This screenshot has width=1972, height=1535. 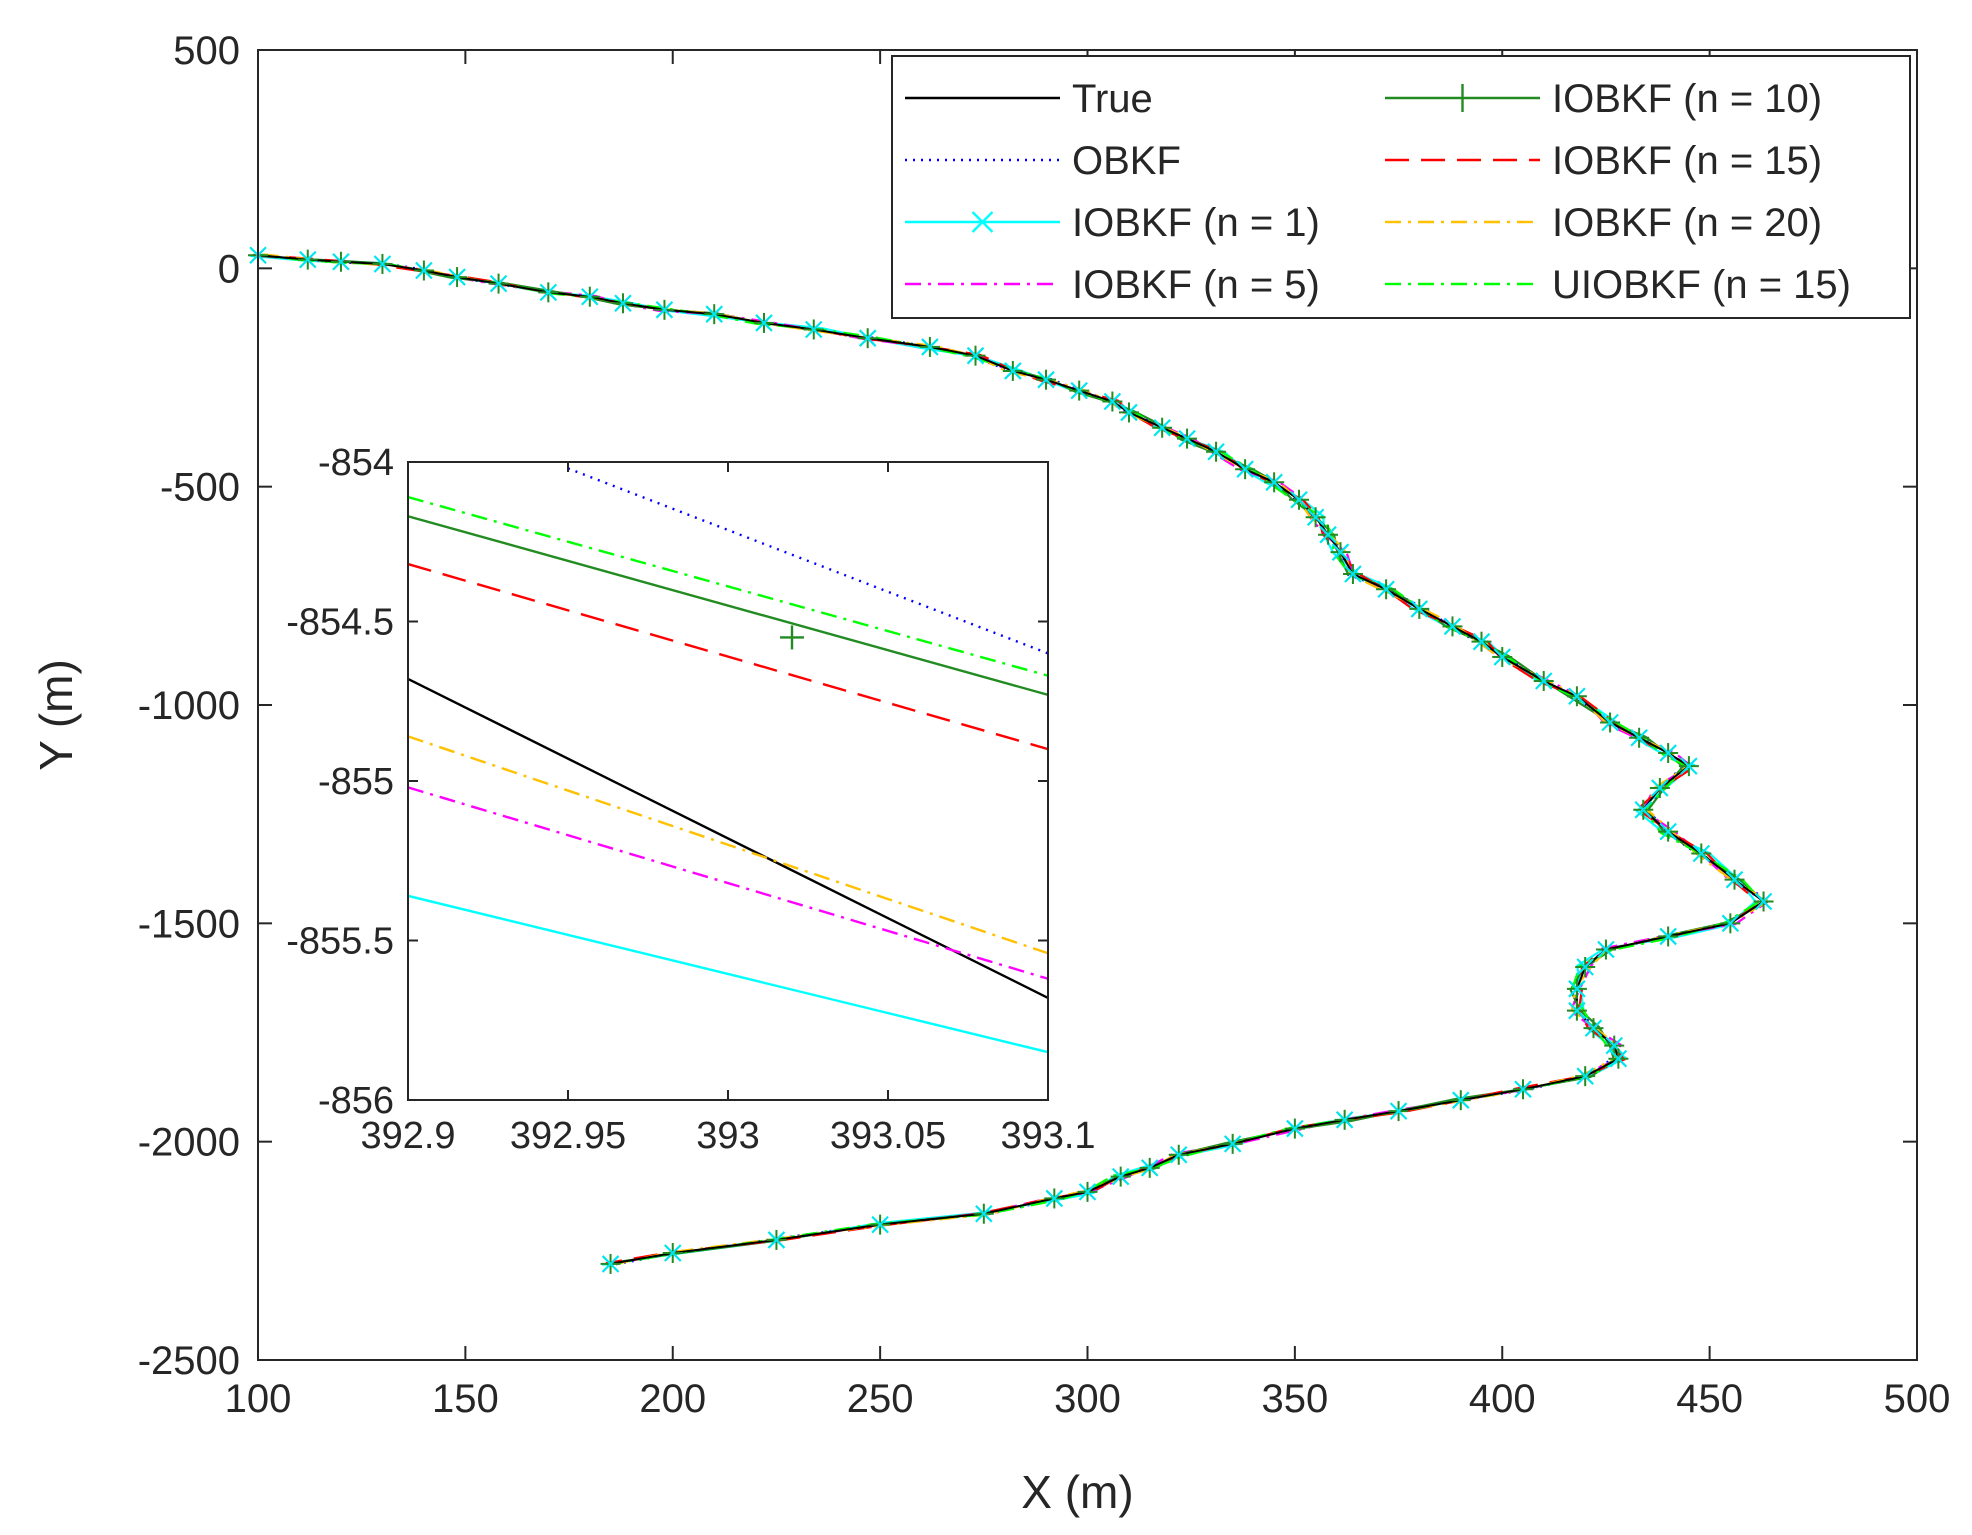 I want to click on legend-label: UIOBKF (n = 15), so click(x=1701, y=285).